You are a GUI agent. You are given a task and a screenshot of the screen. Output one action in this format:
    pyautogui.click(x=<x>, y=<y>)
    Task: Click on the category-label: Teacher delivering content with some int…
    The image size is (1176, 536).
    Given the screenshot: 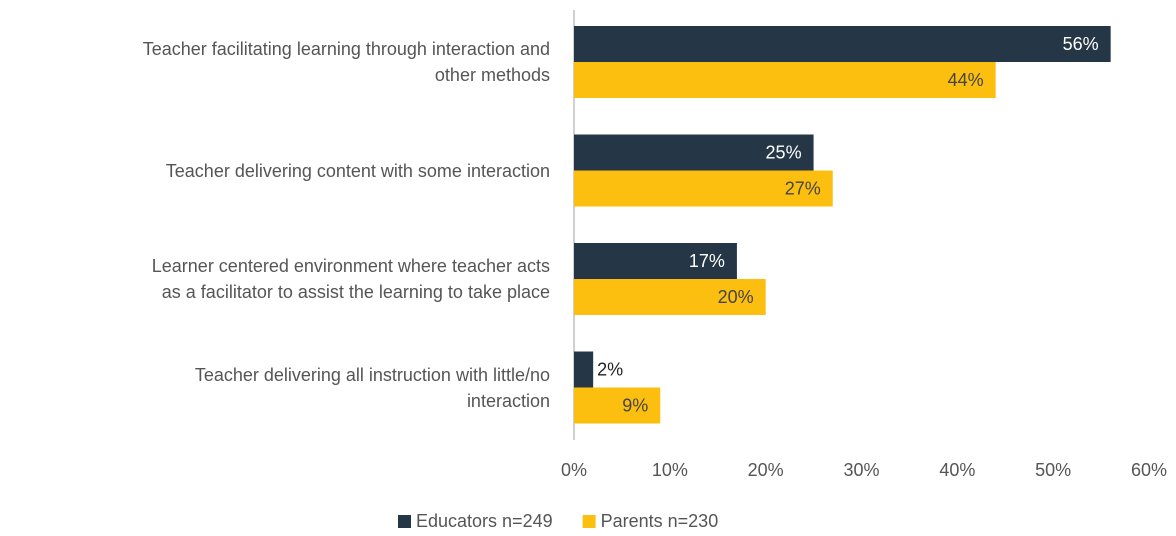 What is the action you would take?
    pyautogui.click(x=357, y=170)
    